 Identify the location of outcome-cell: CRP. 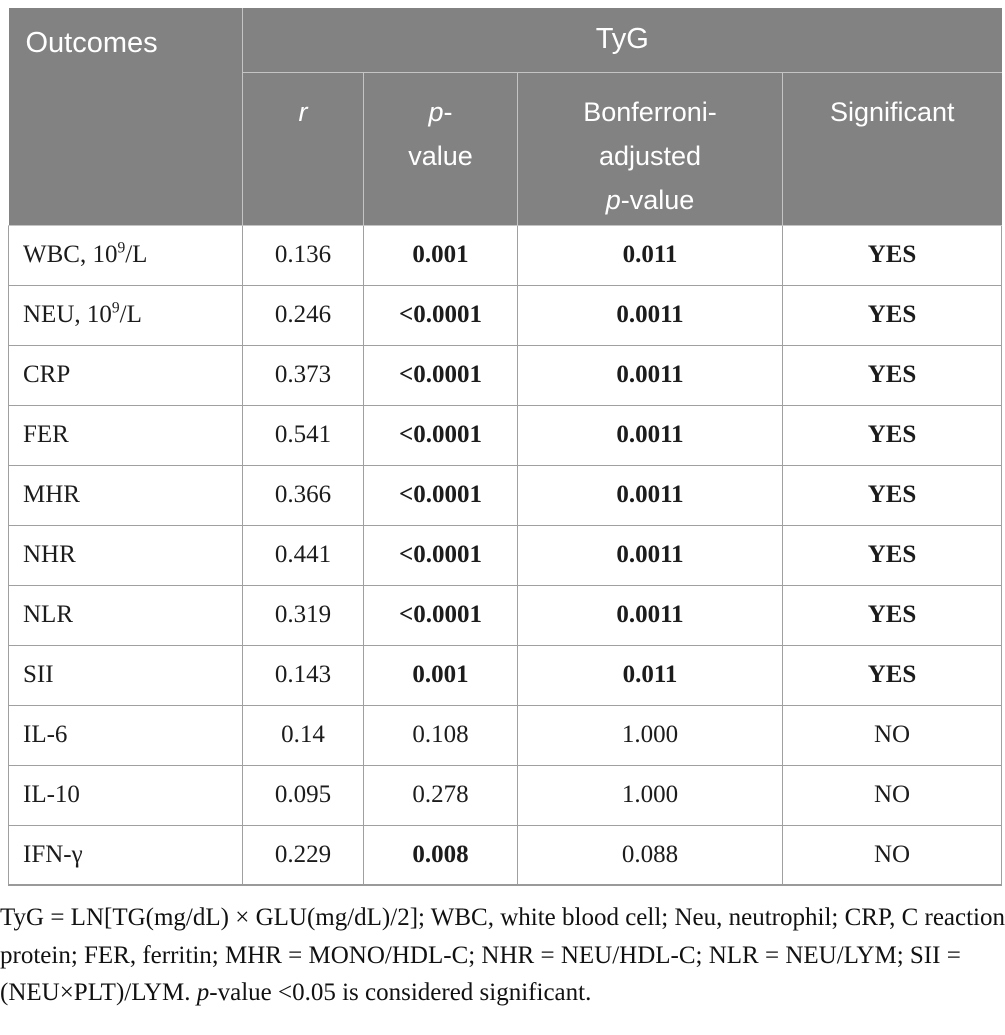
(125, 375).